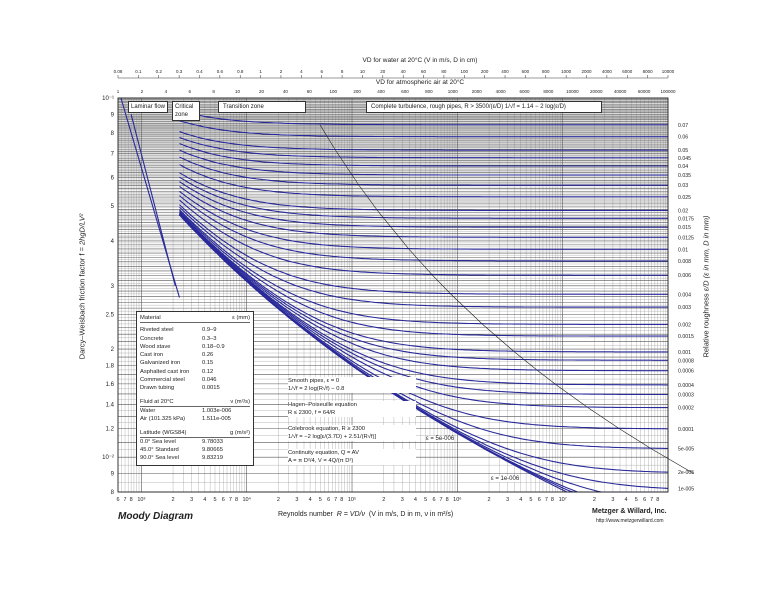 The height and width of the screenshot is (594, 768). I want to click on roughness-label: 0.07, so click(683, 126).